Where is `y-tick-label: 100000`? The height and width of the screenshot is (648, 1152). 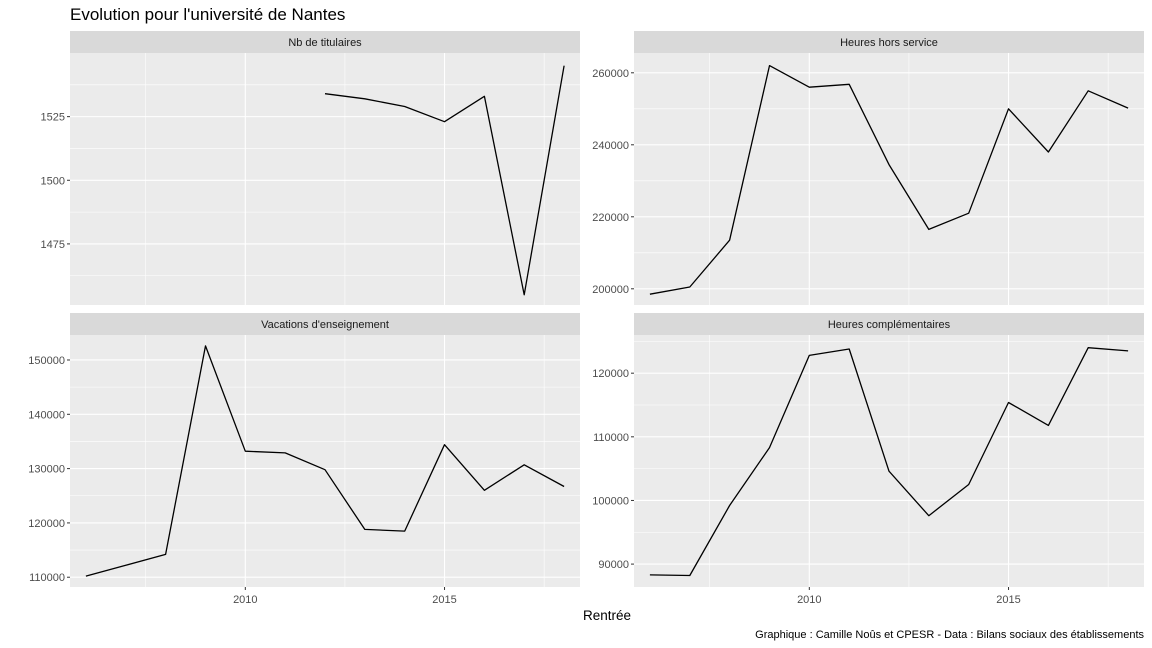
y-tick-label: 100000 is located at coordinates (610, 501).